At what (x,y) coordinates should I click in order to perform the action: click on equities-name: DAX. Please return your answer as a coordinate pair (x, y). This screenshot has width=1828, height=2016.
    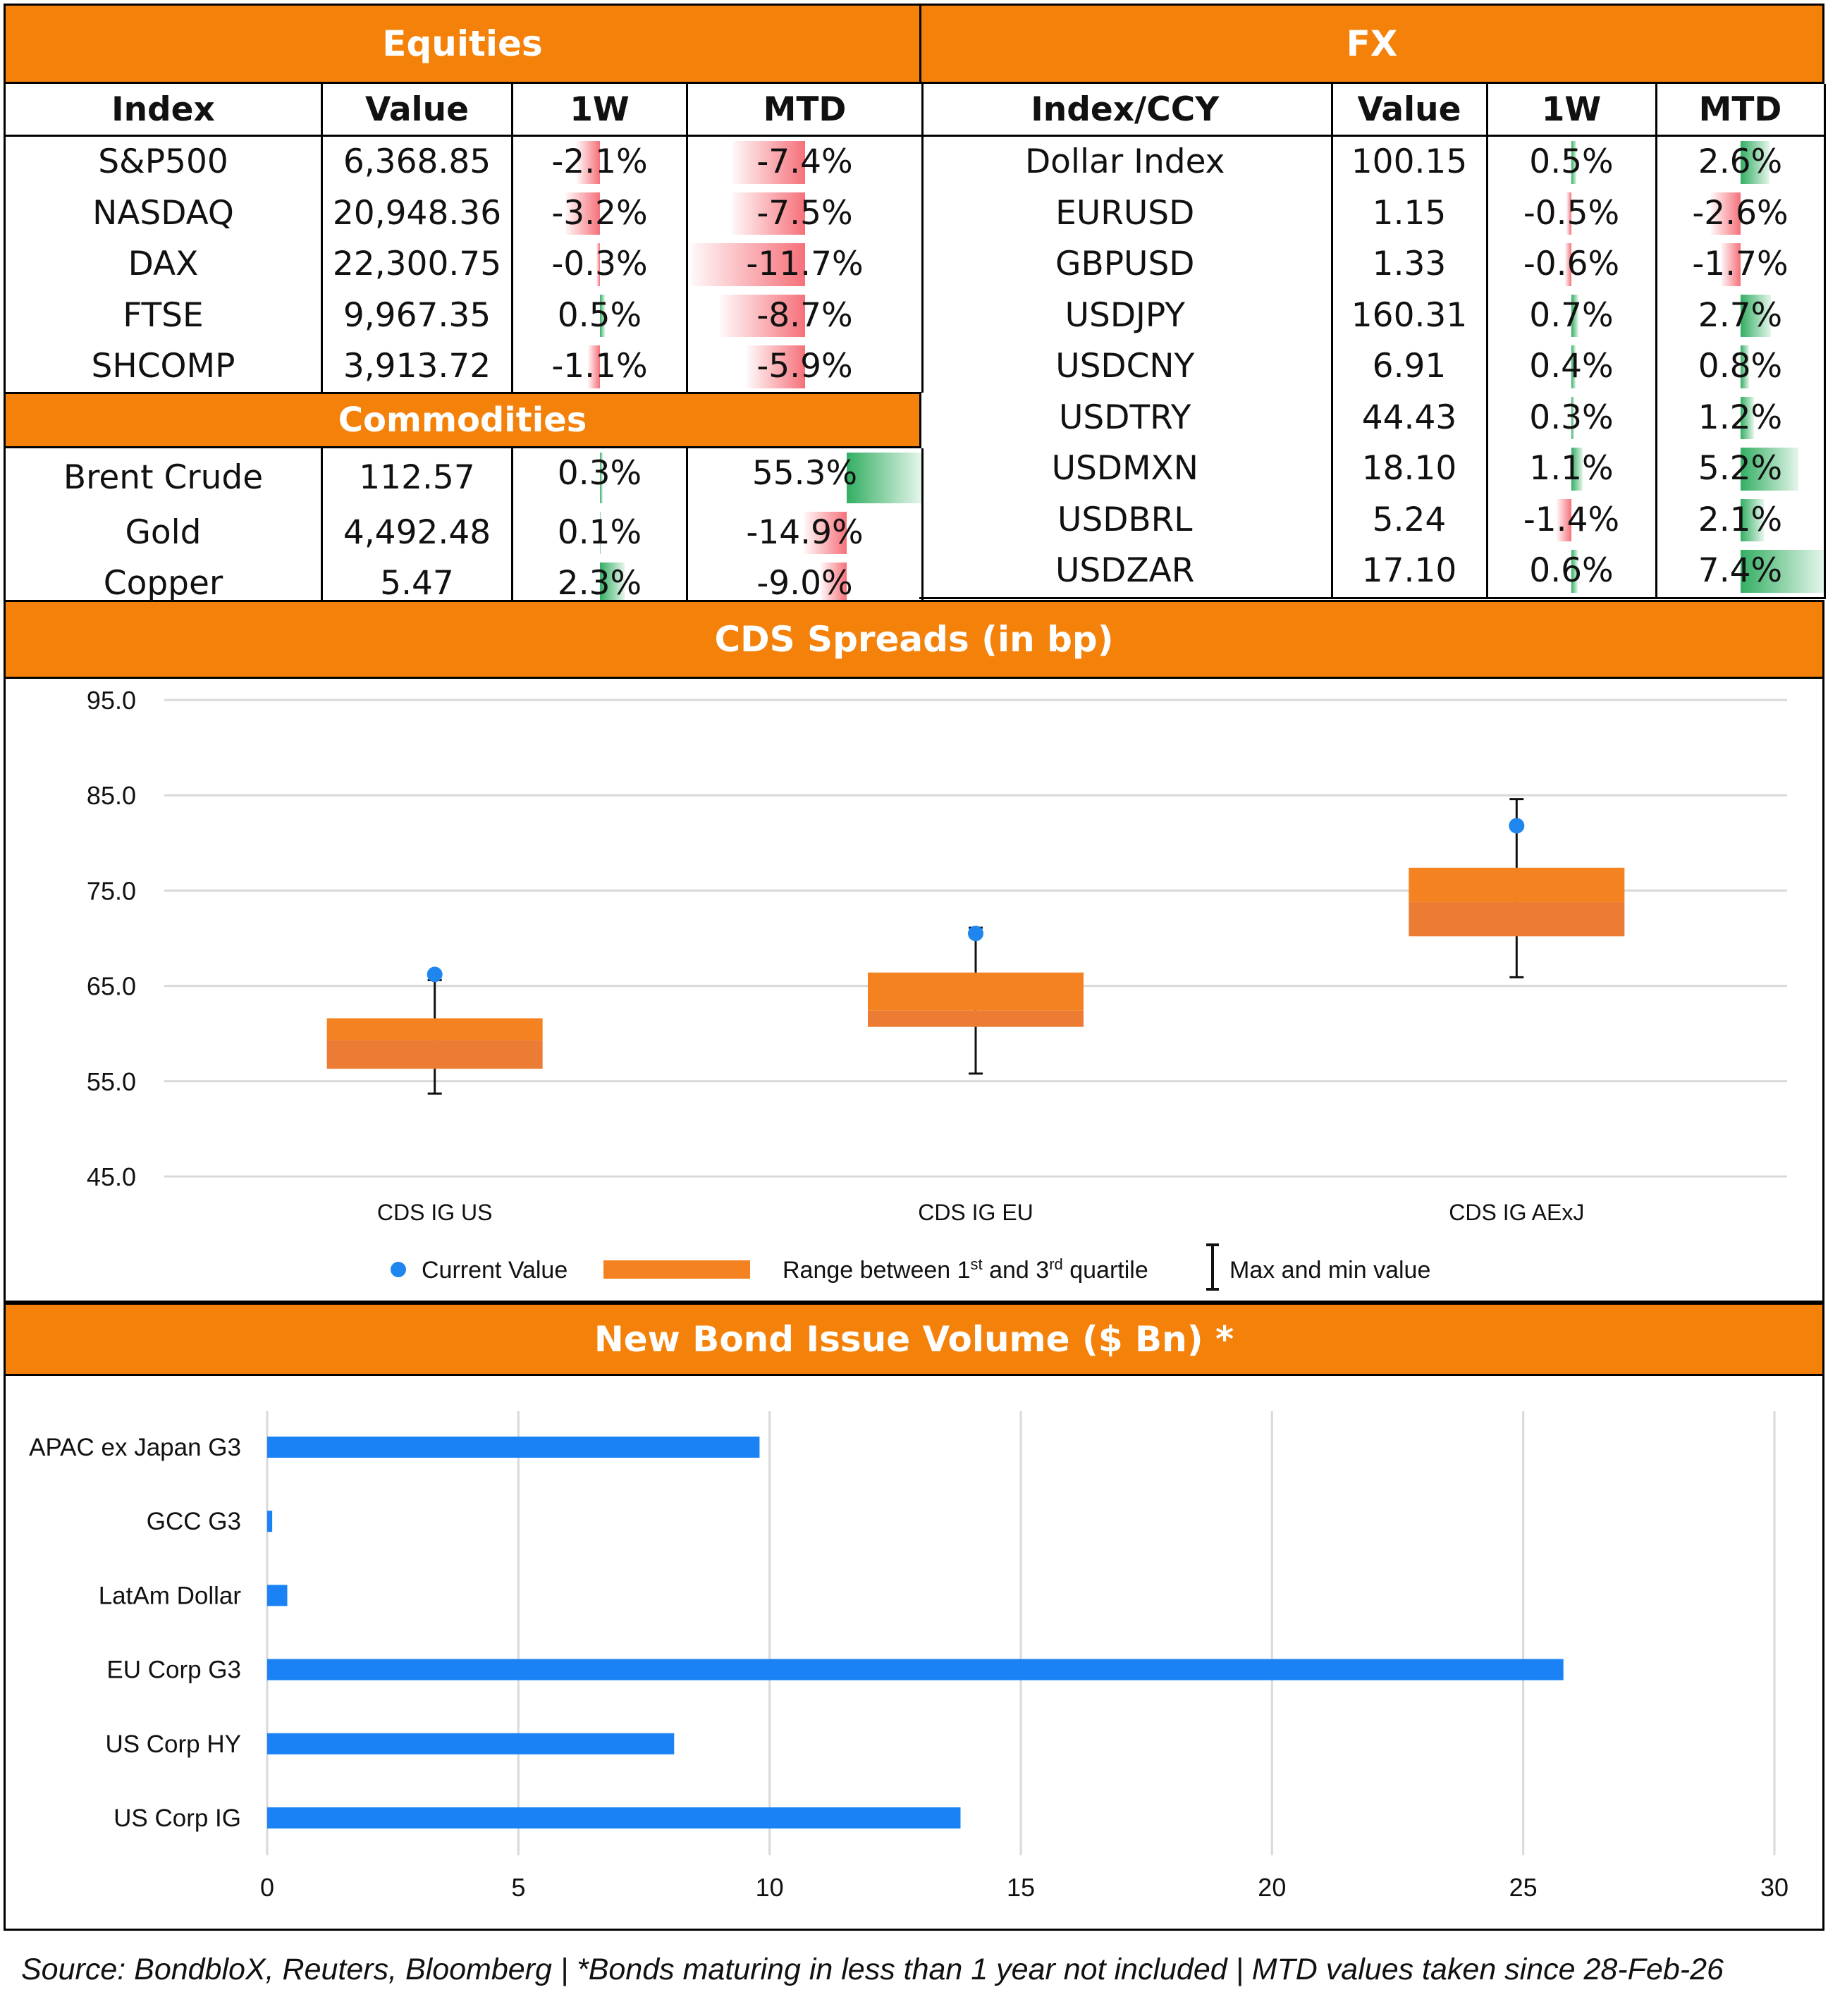
    Looking at the image, I should click on (163, 264).